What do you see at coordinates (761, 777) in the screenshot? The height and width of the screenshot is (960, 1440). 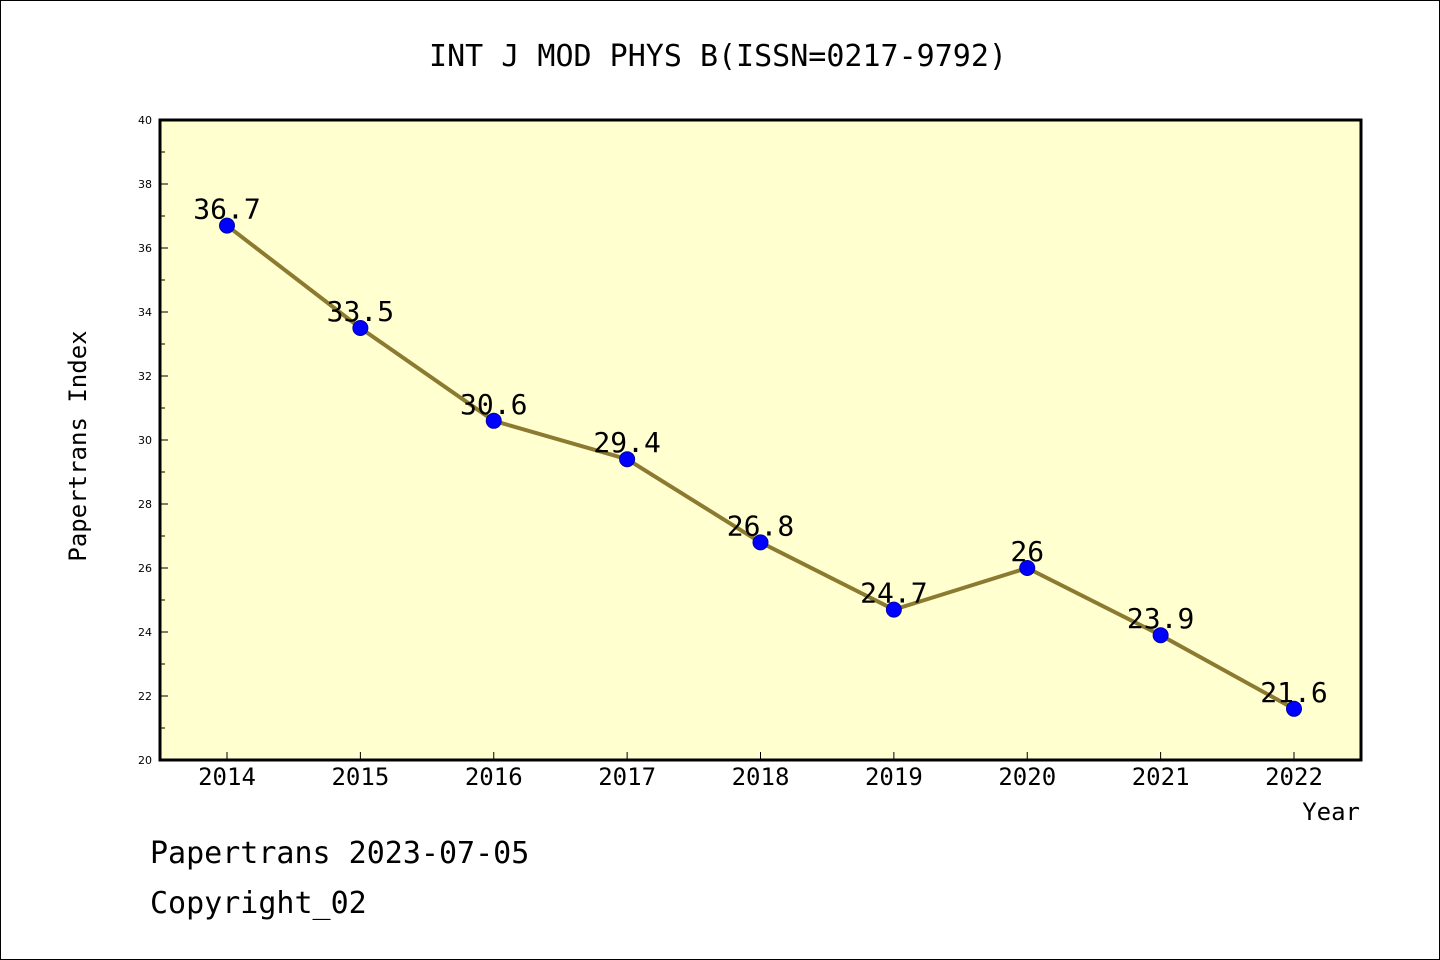 I see `x-tick-label: 2018` at bounding box center [761, 777].